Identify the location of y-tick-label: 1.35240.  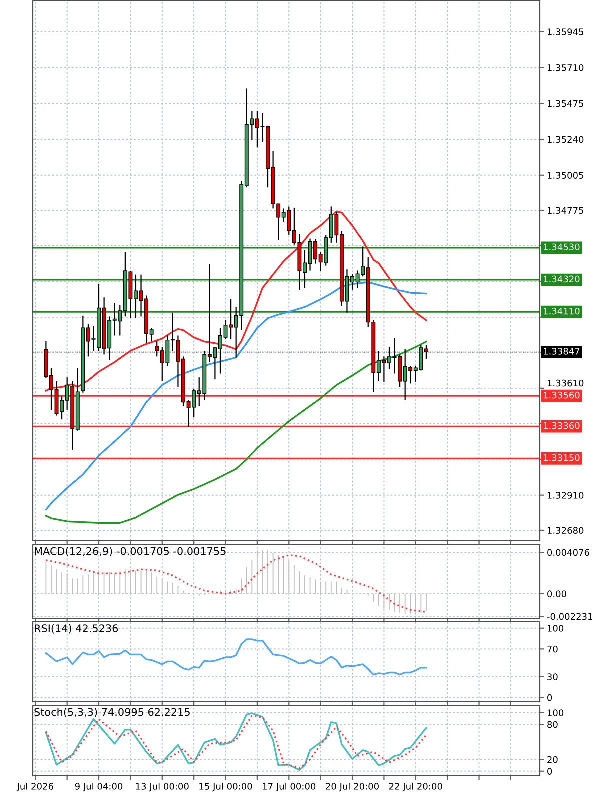
(566, 140).